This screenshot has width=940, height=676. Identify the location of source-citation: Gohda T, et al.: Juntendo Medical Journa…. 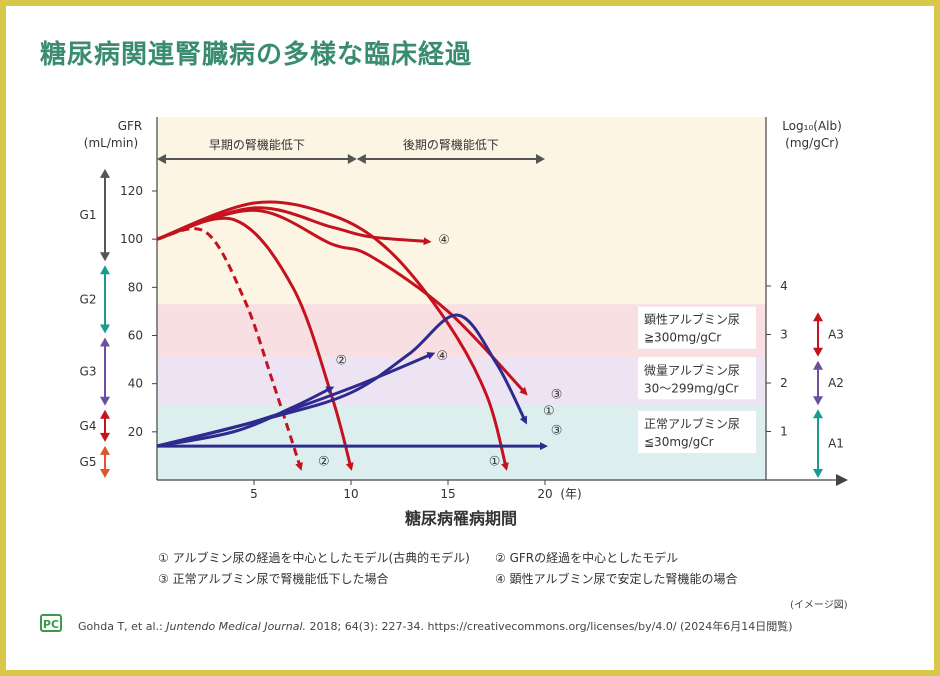
(435, 626).